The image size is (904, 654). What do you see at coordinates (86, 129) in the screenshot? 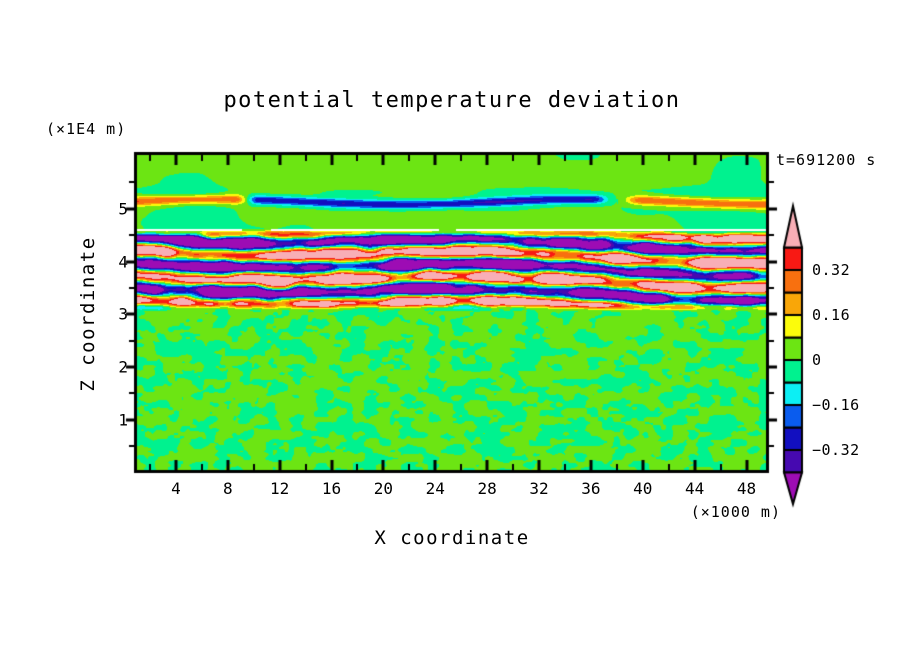
I see `y-axis-unit-label: (×1E4 m)` at bounding box center [86, 129].